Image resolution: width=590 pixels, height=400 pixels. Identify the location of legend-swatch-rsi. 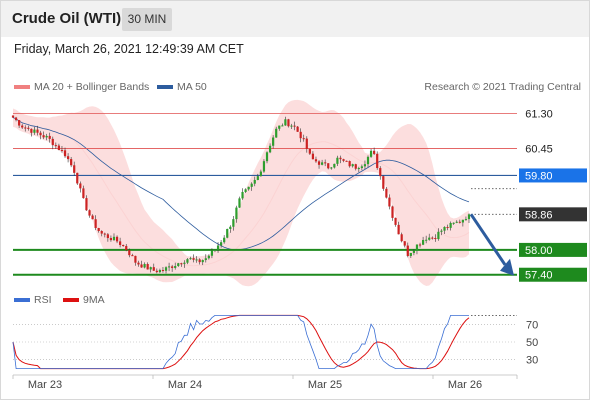
(22, 300).